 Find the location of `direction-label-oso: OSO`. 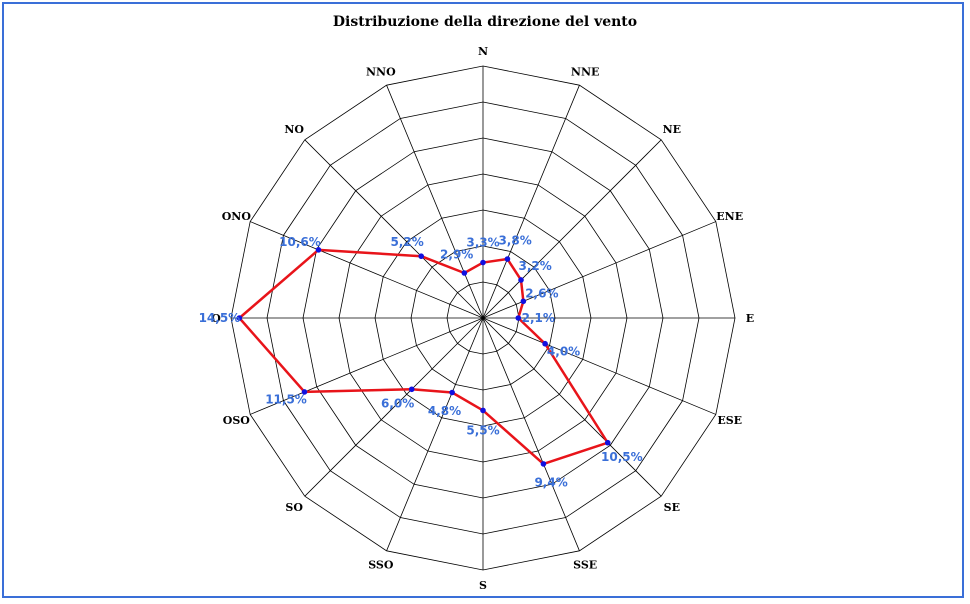

direction-label-oso: OSO is located at coordinates (237, 420).